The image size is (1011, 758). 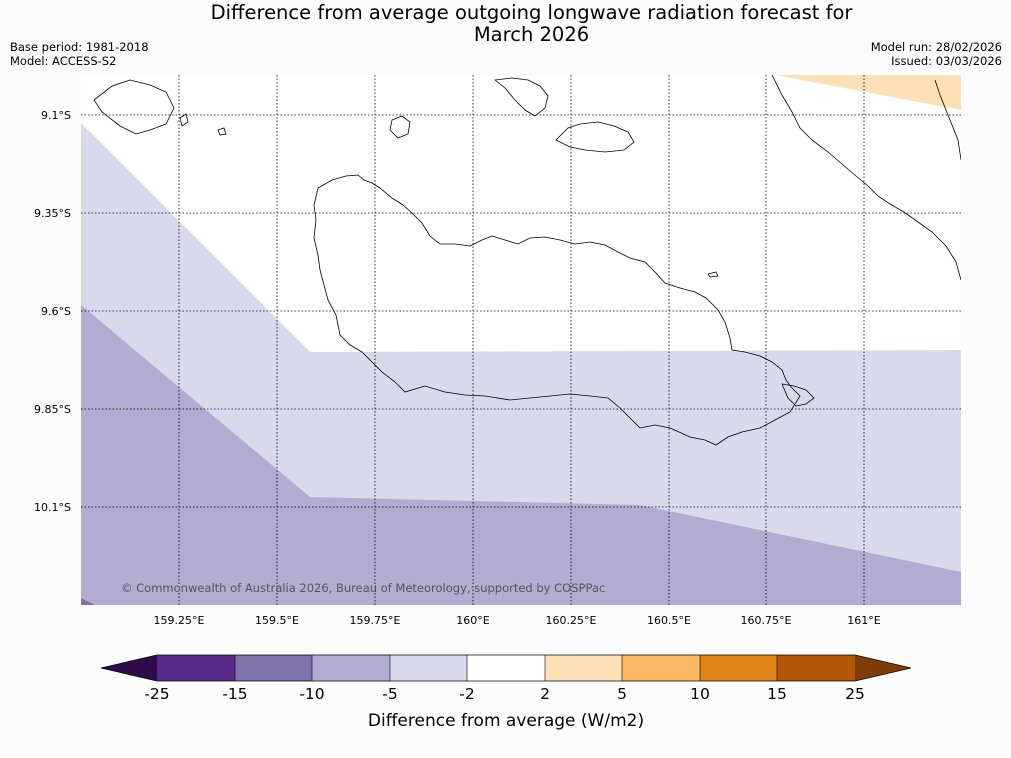 I want to click on coastline-northeast, so click(x=947, y=120).